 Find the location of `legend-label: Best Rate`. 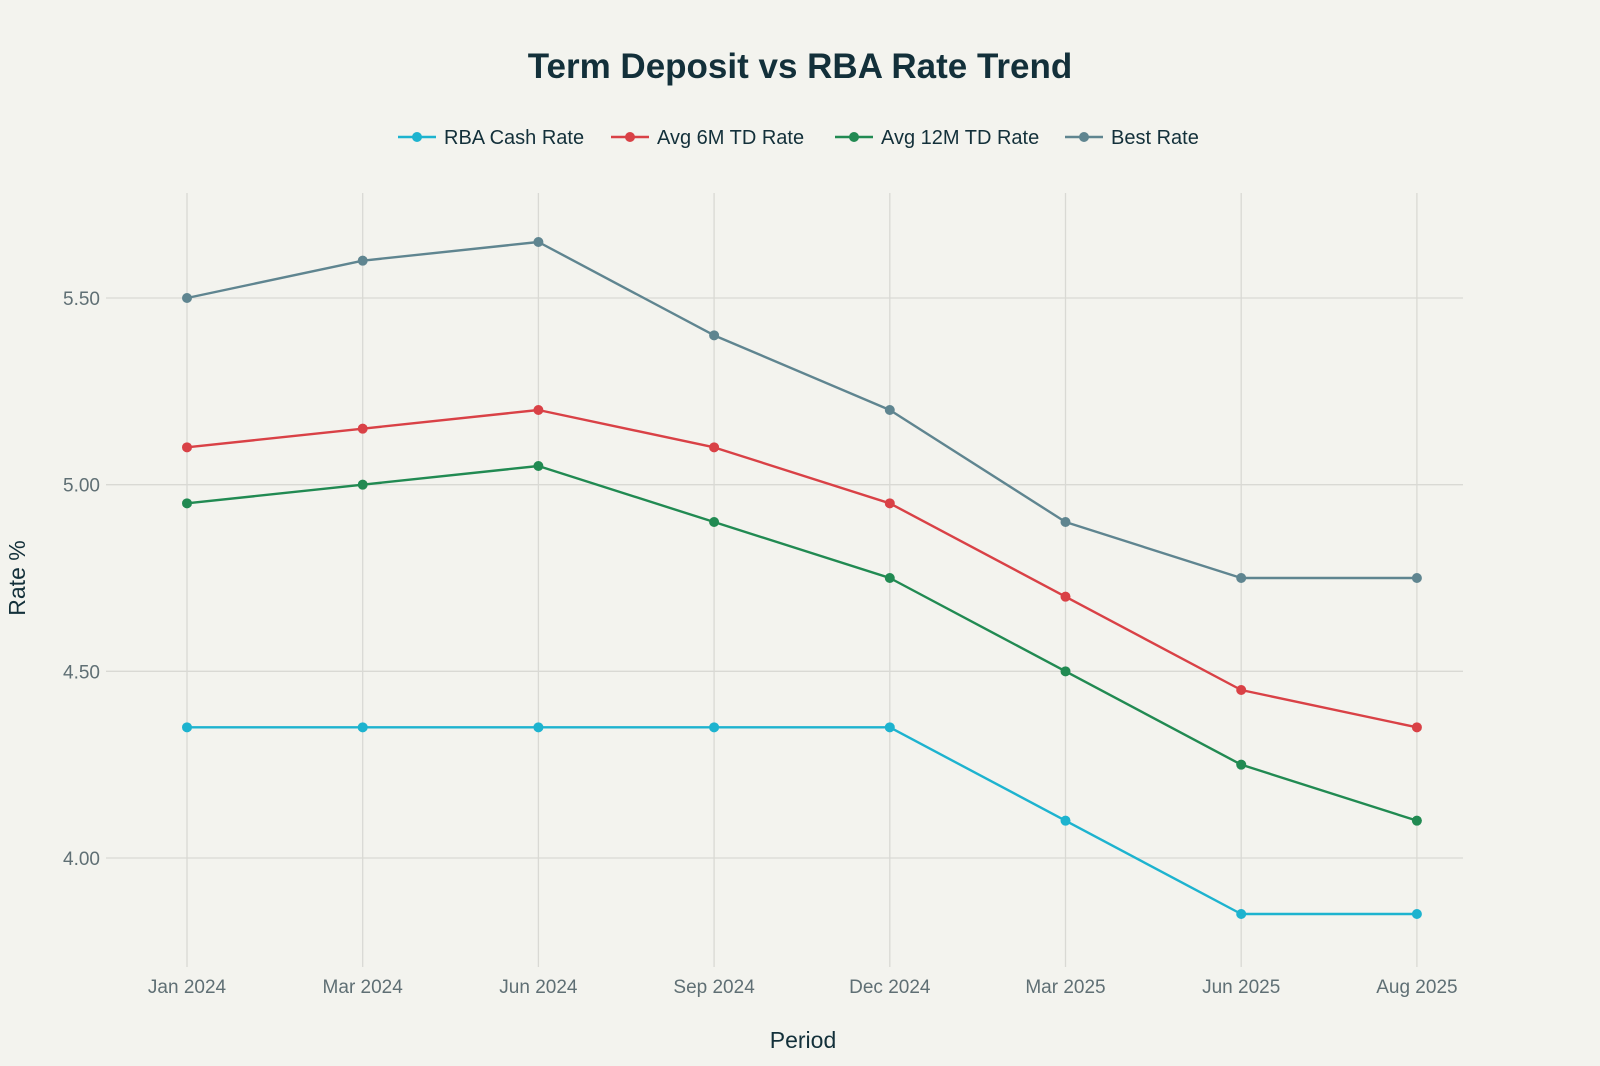

legend-label: Best Rate is located at coordinates (1155, 138).